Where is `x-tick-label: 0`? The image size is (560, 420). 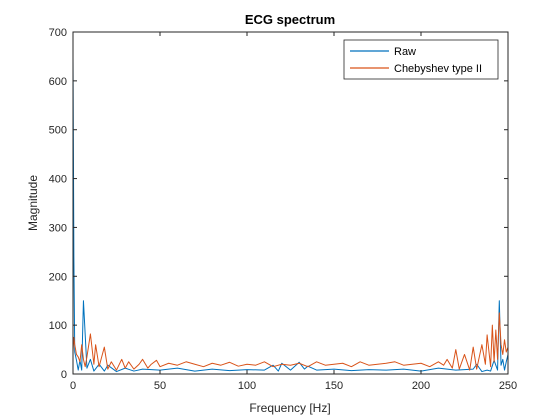 x-tick-label: 0 is located at coordinates (73, 386).